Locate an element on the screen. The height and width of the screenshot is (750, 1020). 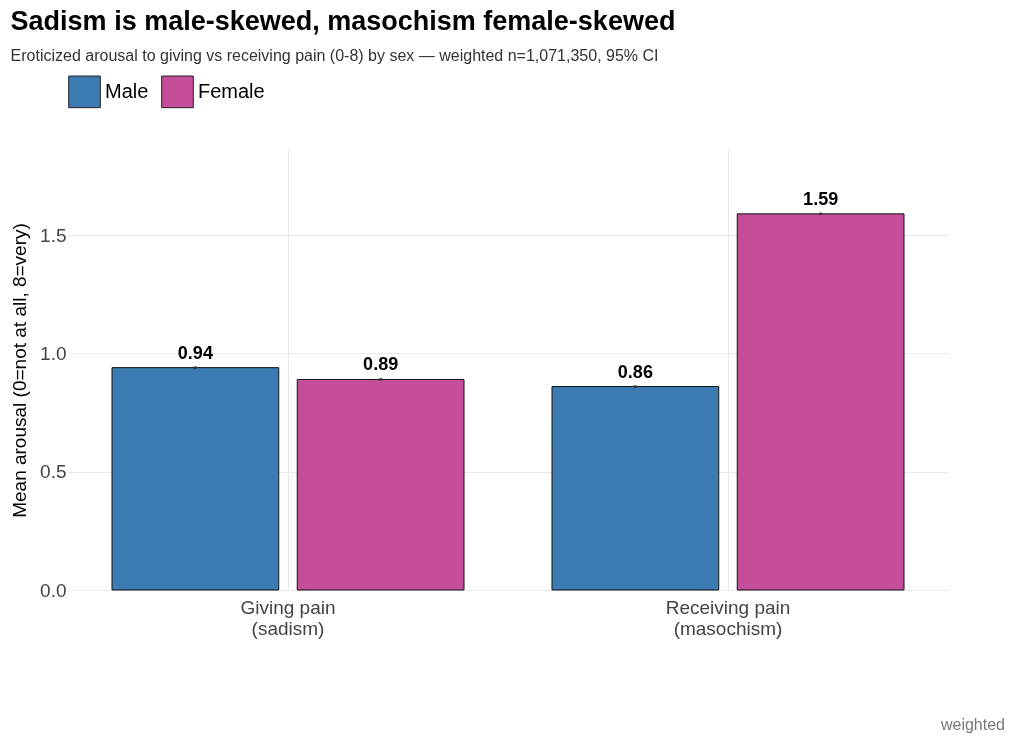
y-axis-title: Mean arousal (0=not at all, 8=very) is located at coordinates (20, 370).